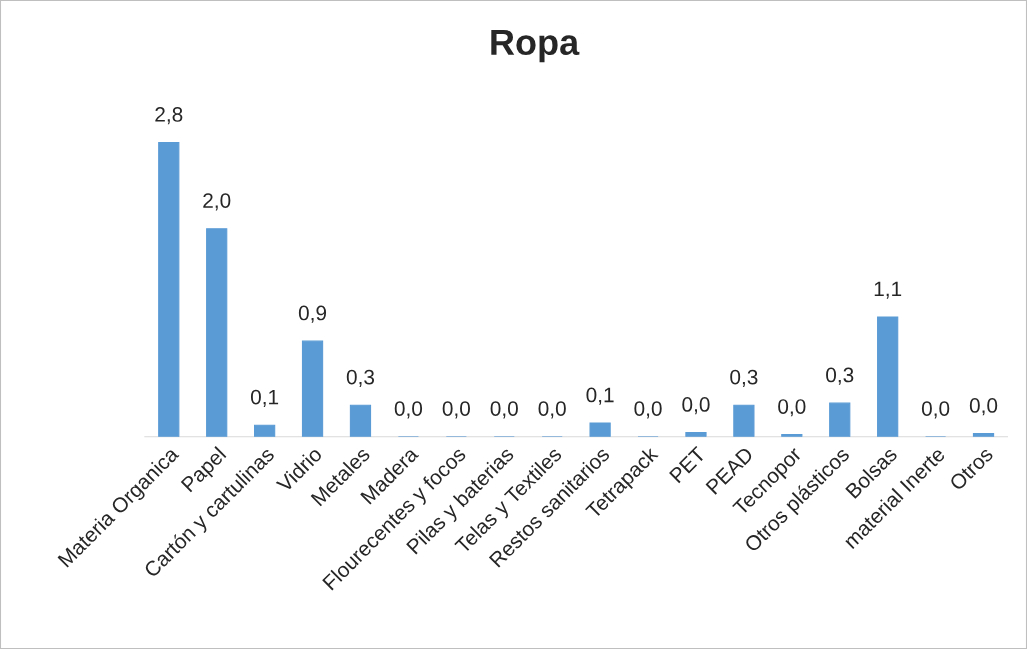  Describe the element at coordinates (169, 116) in the screenshot. I see `data-label: 2,8` at that location.